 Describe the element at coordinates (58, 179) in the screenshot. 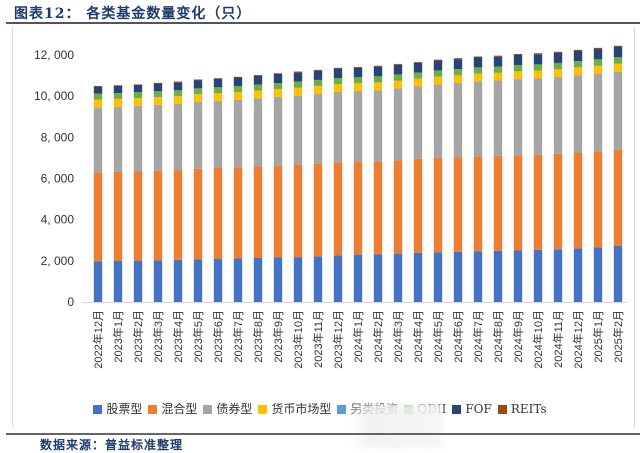

I see `y-tick-label: 6, 000` at that location.